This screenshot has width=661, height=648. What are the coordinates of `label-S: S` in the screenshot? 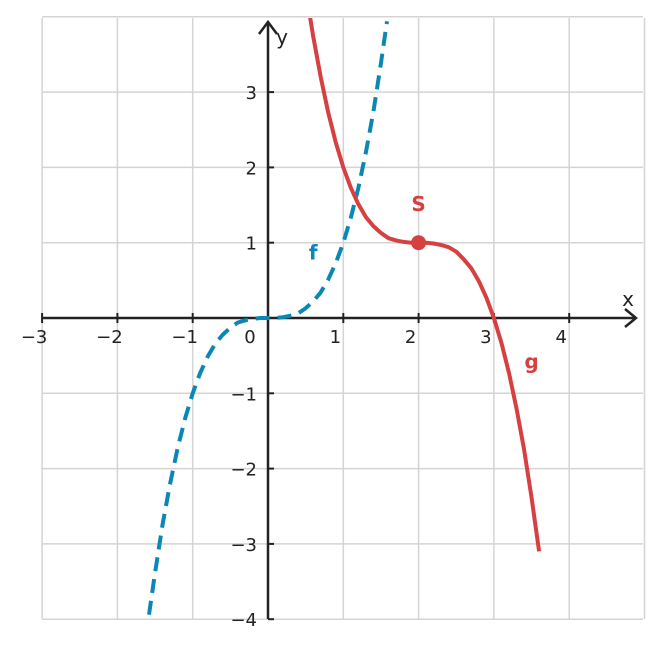 It's located at (418, 204).